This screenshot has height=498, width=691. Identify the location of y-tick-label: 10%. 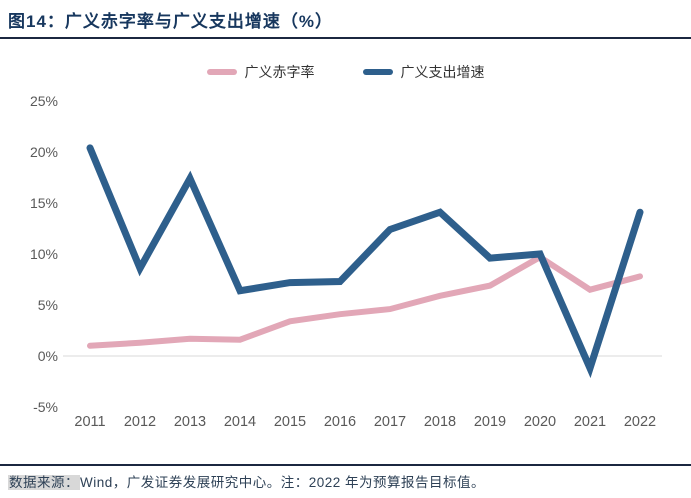
(44, 254).